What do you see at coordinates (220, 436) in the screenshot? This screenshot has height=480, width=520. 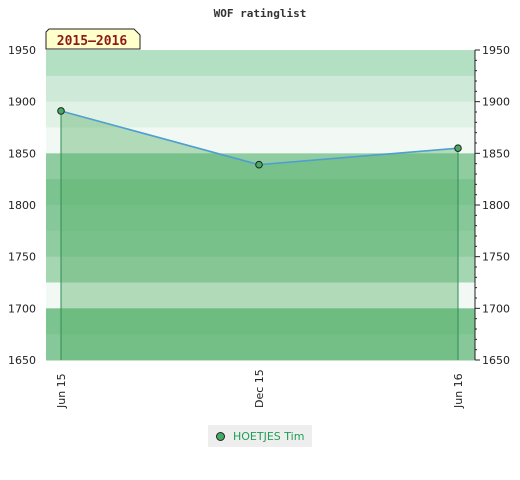 I see `legend-marker-icon` at bounding box center [220, 436].